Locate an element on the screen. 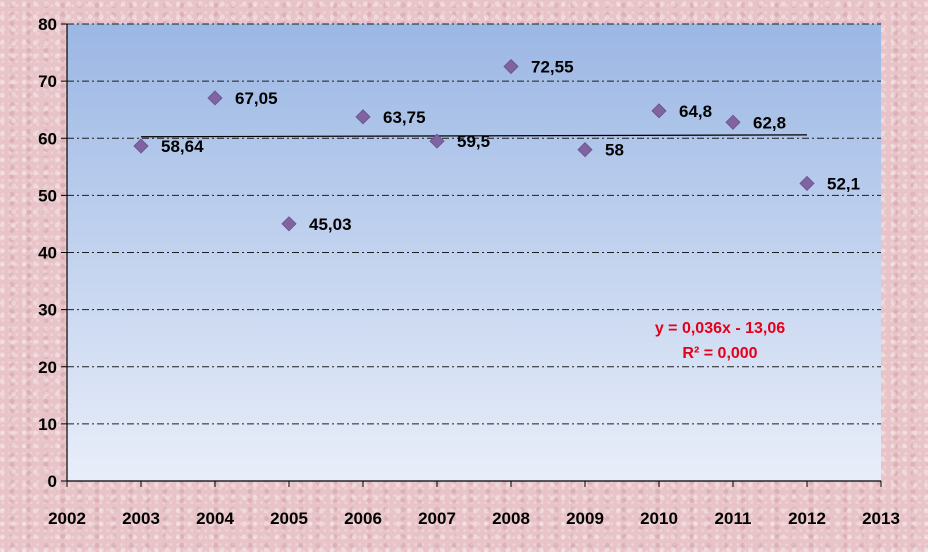  data-label: 62,8 is located at coordinates (769, 122).